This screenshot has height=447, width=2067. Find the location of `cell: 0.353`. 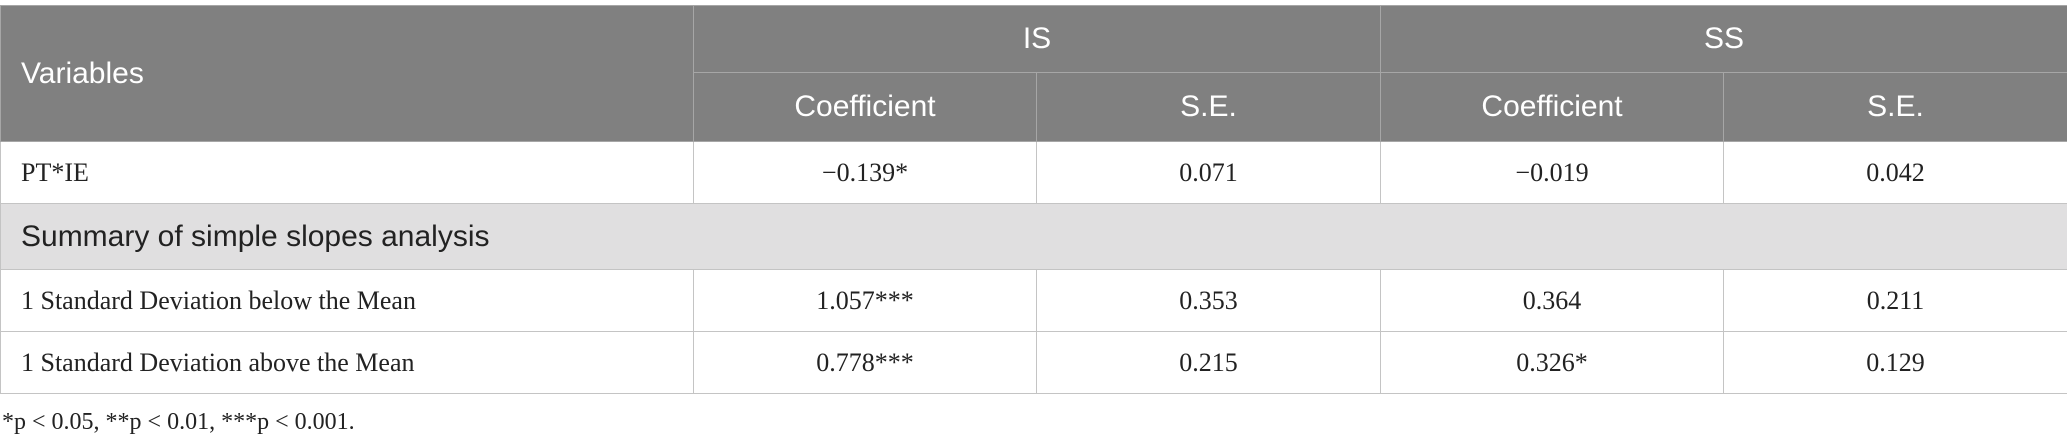

cell: 0.353 is located at coordinates (1208, 300).